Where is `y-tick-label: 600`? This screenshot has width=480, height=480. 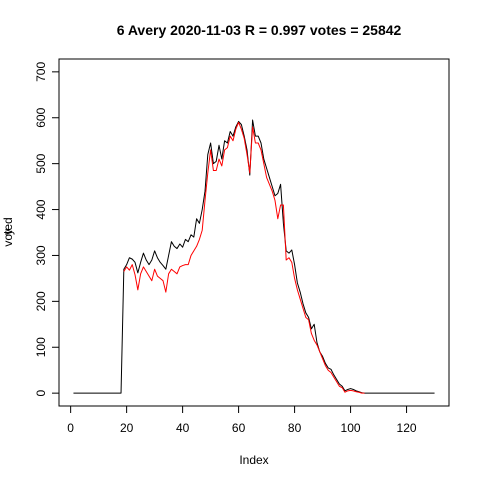 y-tick-label: 600 is located at coordinates (41, 117).